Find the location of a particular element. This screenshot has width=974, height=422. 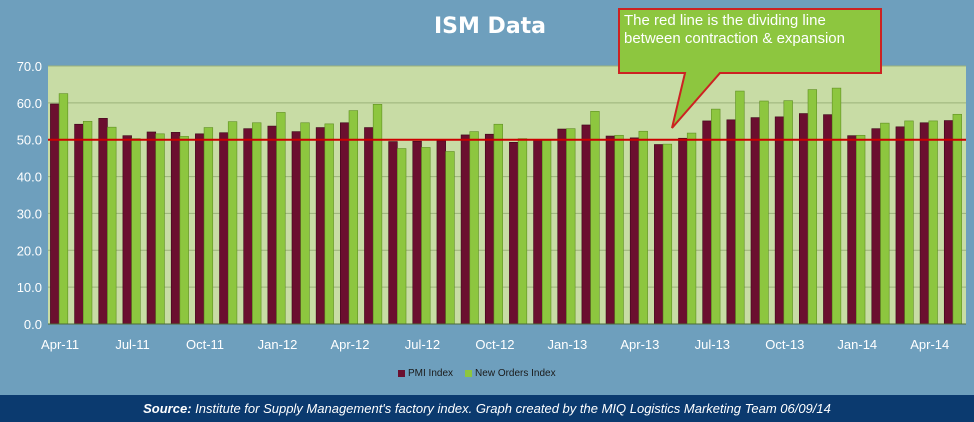

x-tick-label: Jan-13 is located at coordinates (568, 344).